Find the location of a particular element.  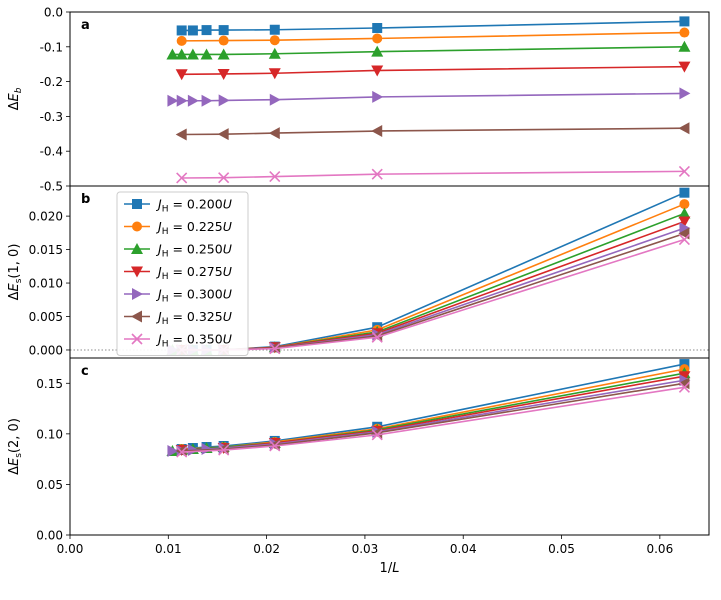

legend-label: JH = 0.325U is located at coordinates (193, 318).